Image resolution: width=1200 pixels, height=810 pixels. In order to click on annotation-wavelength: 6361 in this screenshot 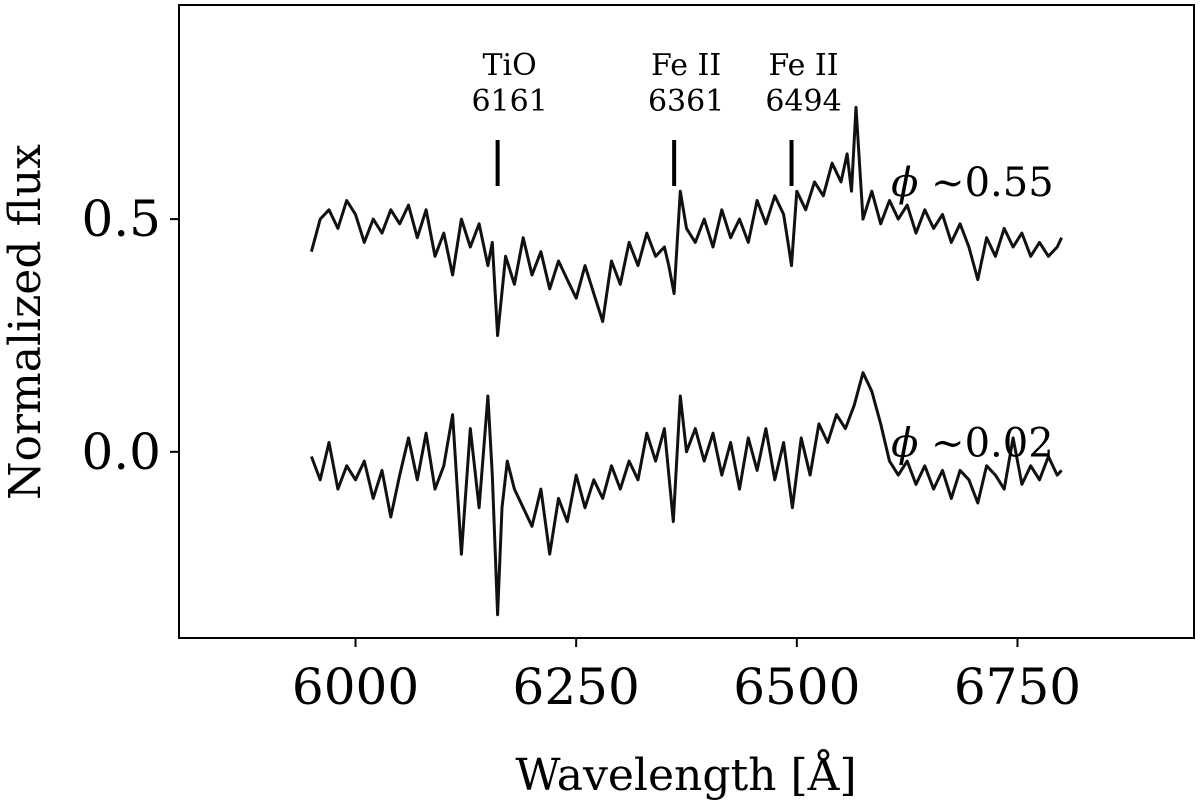, I will do `click(686, 101)`.